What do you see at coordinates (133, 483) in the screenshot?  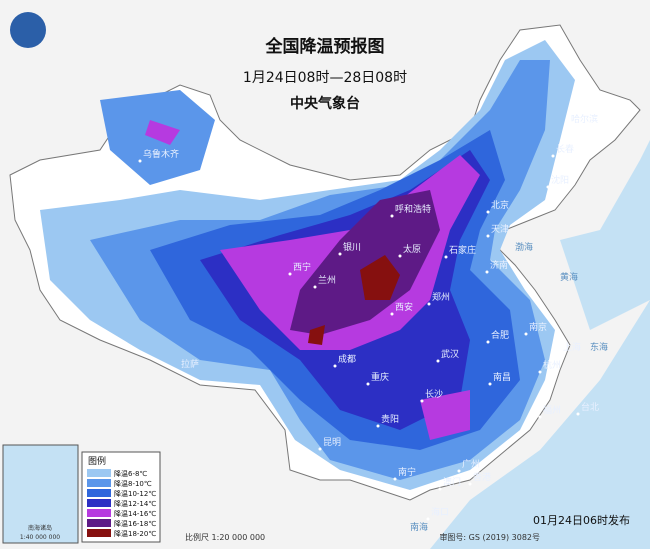 I see `legend-label: 降温8-10℃` at bounding box center [133, 483].